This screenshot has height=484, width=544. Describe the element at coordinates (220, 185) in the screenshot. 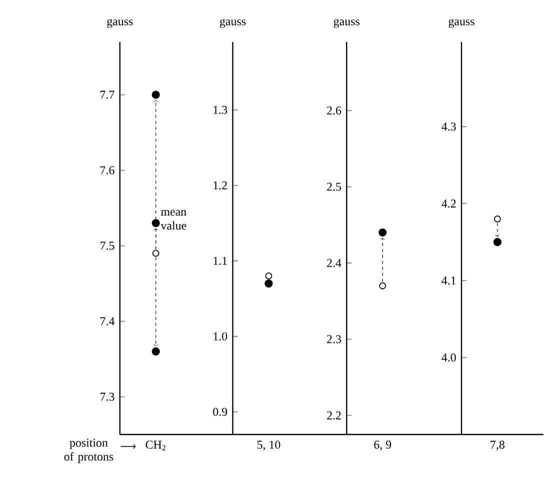

I see `y-tick-label: 1.2` at that location.